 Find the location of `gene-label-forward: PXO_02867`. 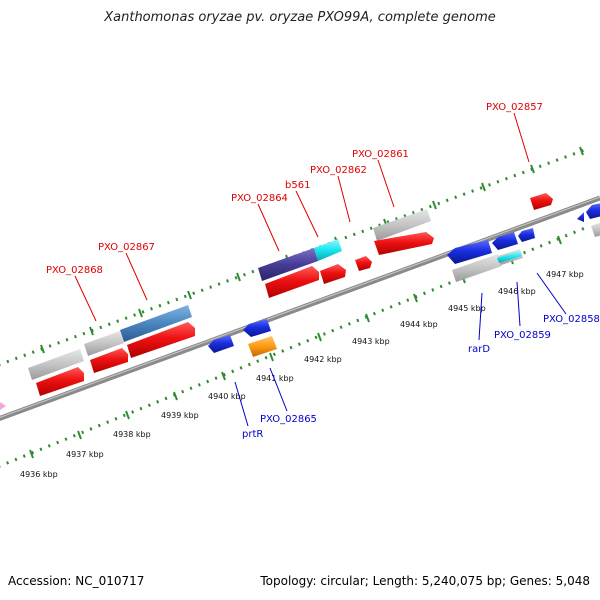

gene-label-forward: PXO_02867 is located at coordinates (126, 247).